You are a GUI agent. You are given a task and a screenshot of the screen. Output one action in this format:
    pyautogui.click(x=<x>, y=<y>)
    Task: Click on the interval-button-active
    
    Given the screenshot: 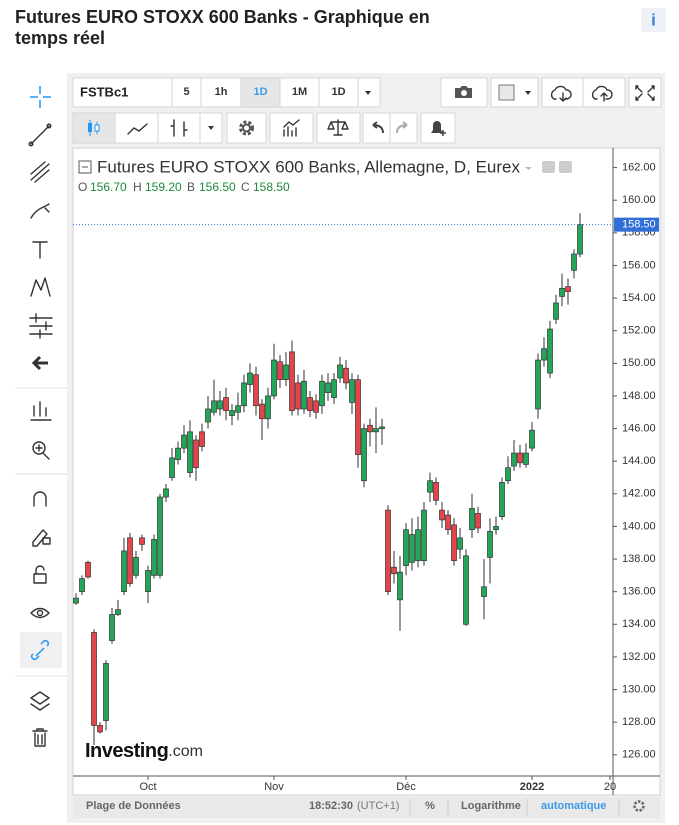 What is the action you would take?
    pyautogui.click(x=260, y=92)
    